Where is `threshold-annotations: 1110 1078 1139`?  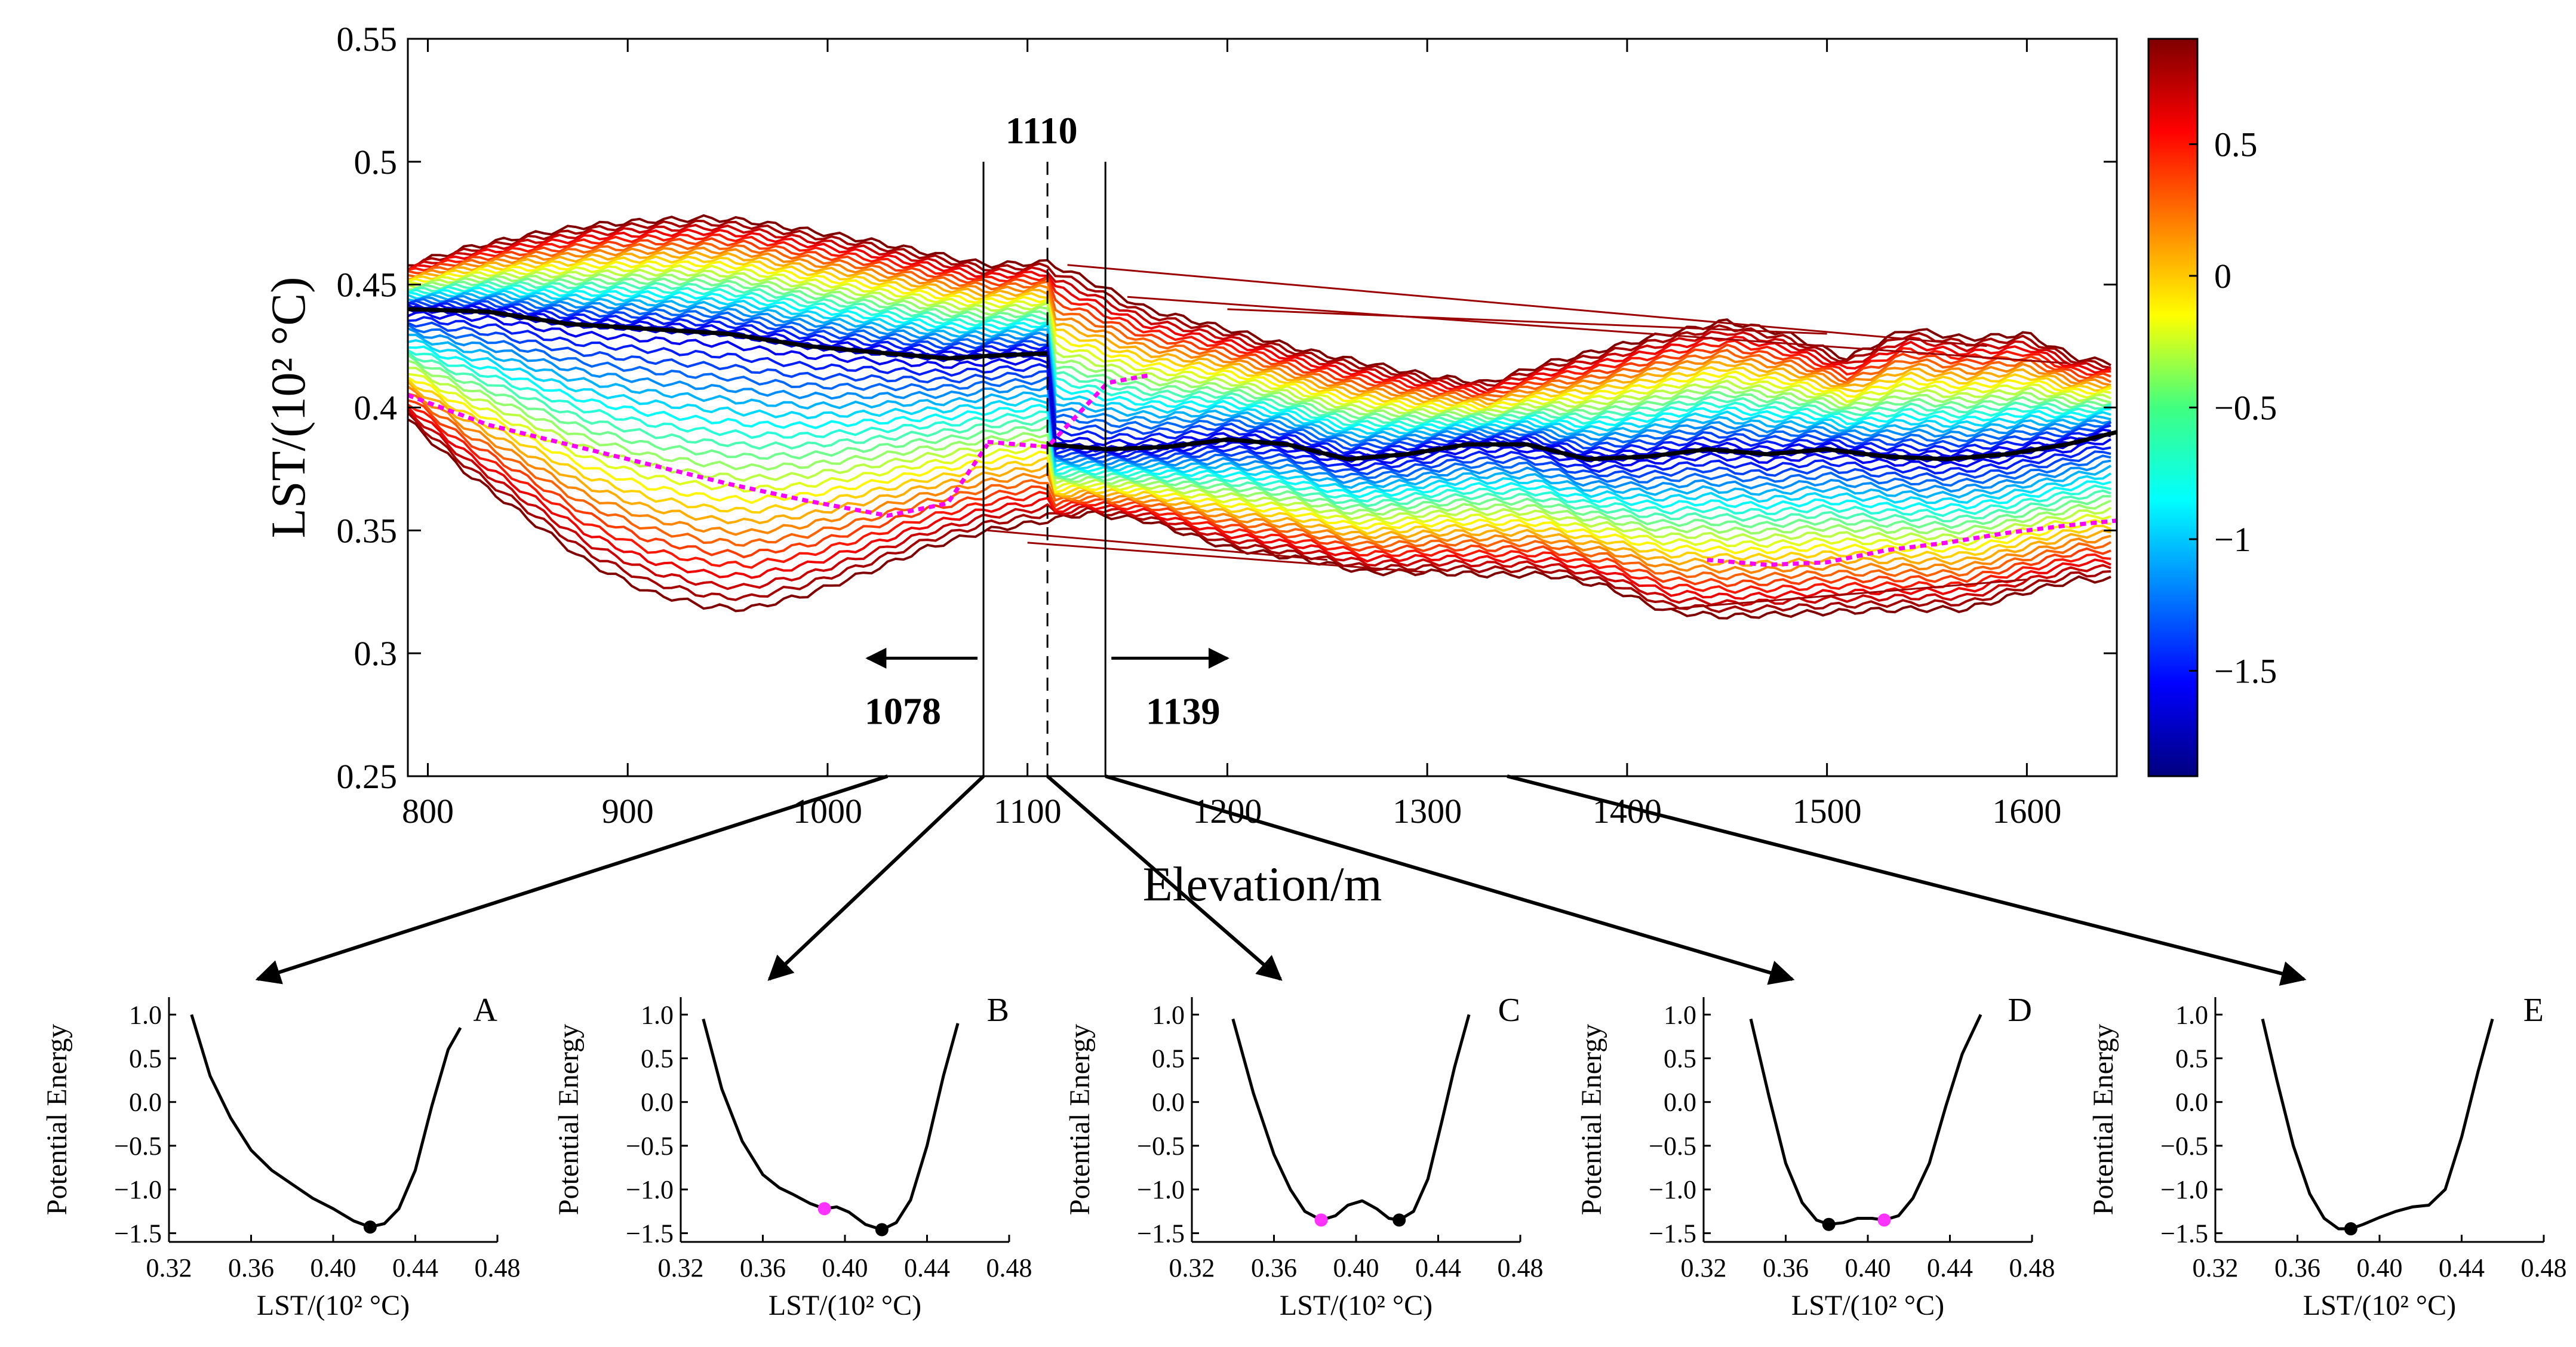 threshold-annotations: 1110 1078 1139 is located at coordinates (1047, 420).